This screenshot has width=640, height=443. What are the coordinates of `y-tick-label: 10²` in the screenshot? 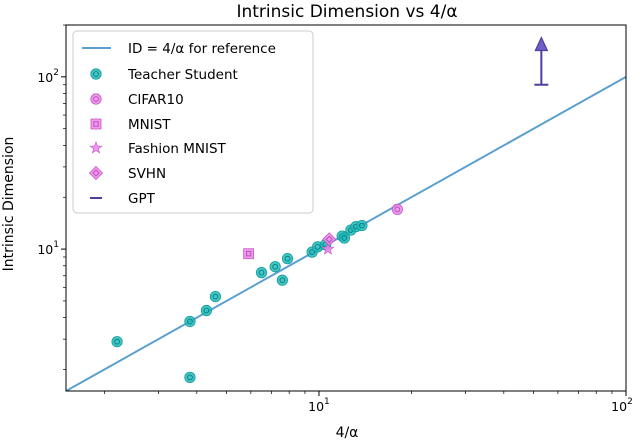 It's located at (48, 76).